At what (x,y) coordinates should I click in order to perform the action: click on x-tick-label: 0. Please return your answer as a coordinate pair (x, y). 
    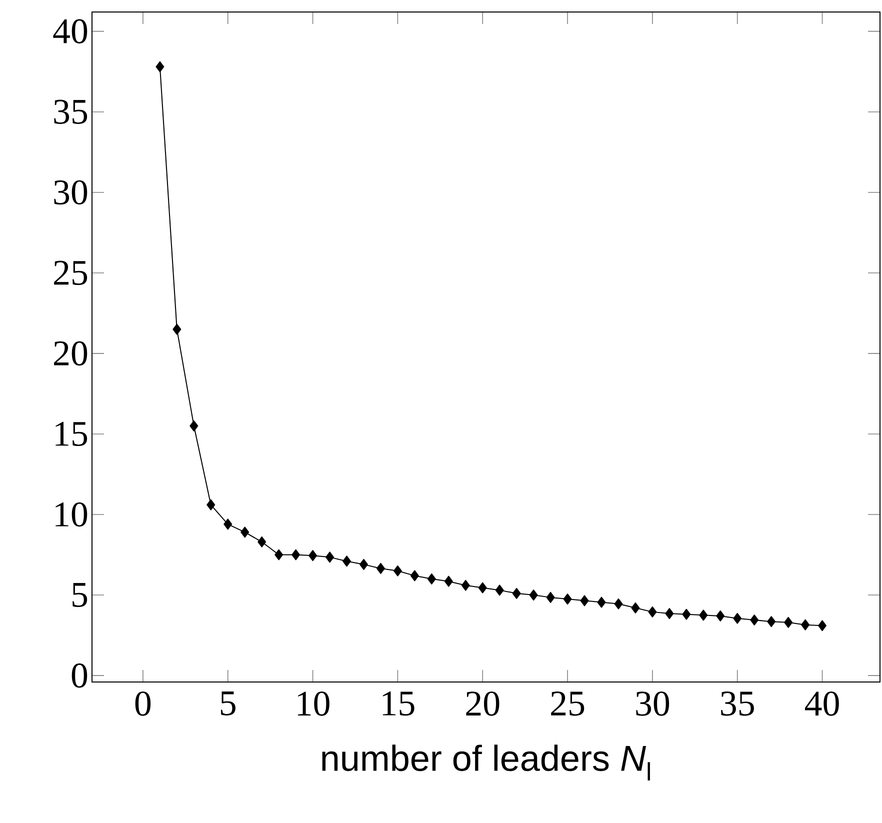
    Looking at the image, I should click on (143, 704).